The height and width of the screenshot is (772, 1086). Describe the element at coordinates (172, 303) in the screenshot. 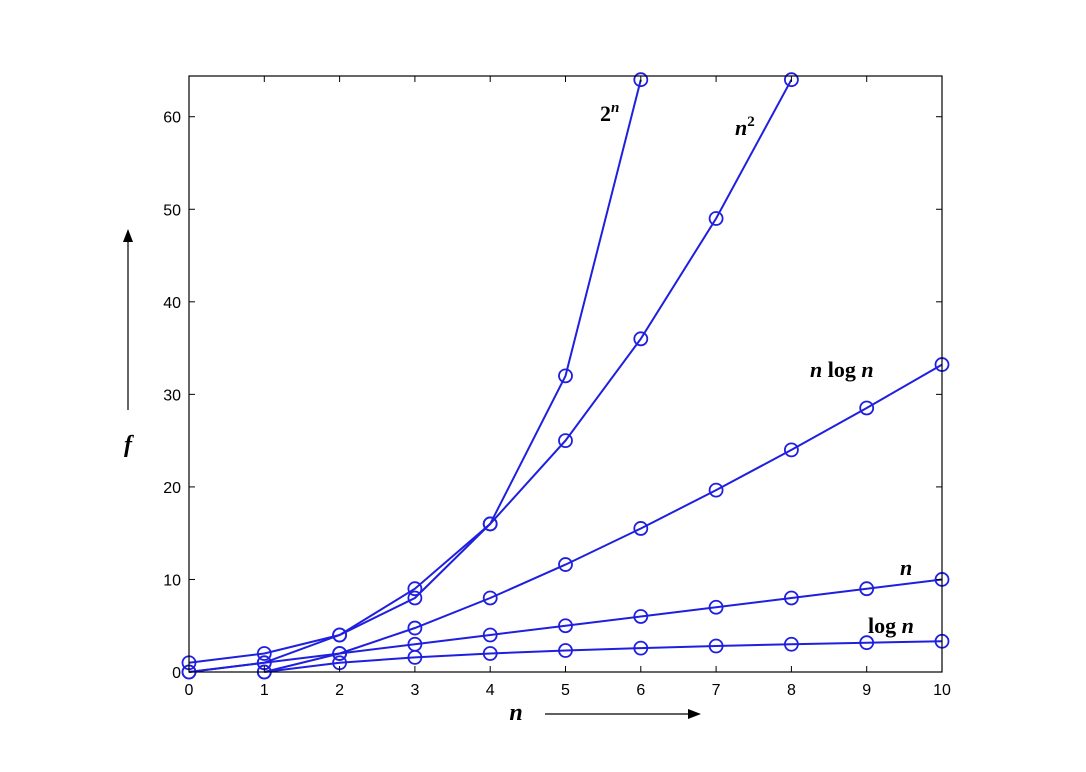

I see `y-tick-label: 40` at that location.